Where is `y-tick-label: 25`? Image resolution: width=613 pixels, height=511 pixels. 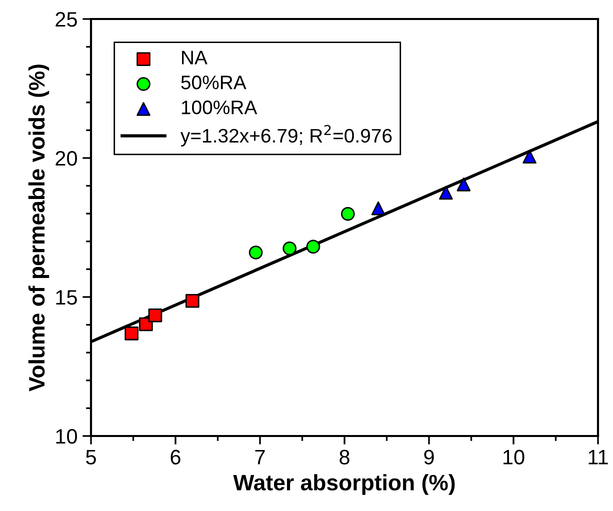 y-tick-label: 25 is located at coordinates (66, 19).